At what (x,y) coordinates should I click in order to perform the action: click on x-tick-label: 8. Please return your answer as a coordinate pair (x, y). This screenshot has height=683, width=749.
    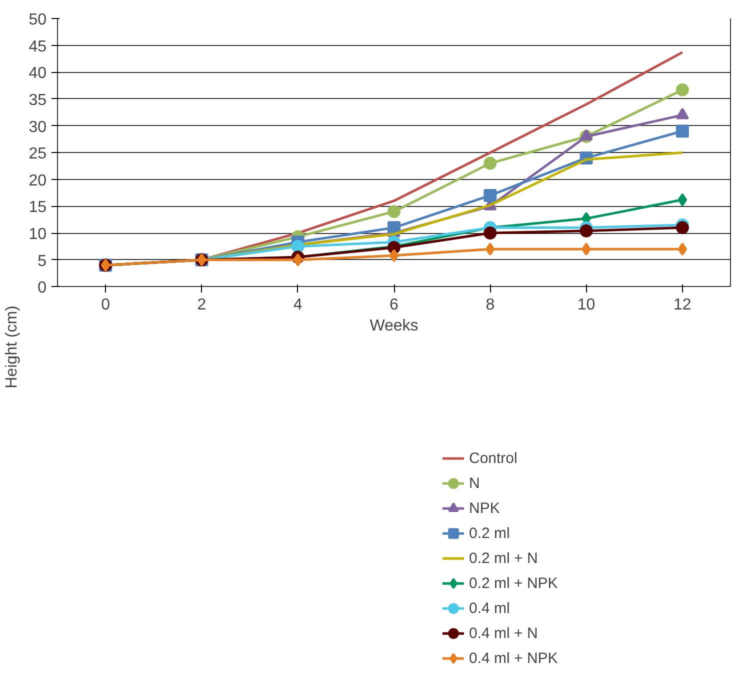
    Looking at the image, I should click on (490, 305).